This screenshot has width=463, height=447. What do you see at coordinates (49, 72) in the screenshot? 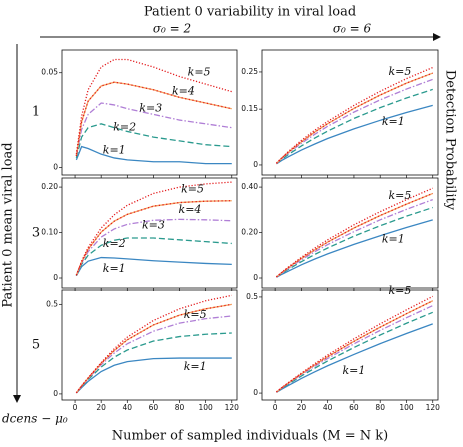
I see `y-tick-label: 0.05` at bounding box center [49, 72].